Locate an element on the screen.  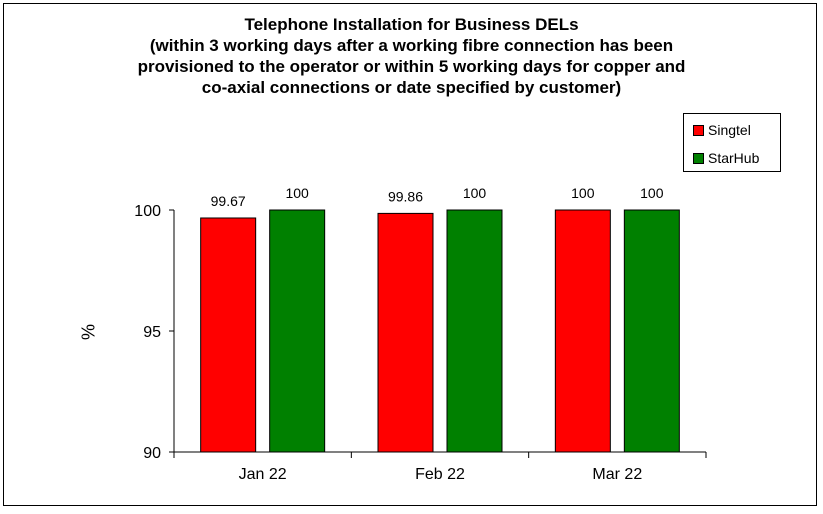
x-tick-label: Mar 22 is located at coordinates (617, 474).